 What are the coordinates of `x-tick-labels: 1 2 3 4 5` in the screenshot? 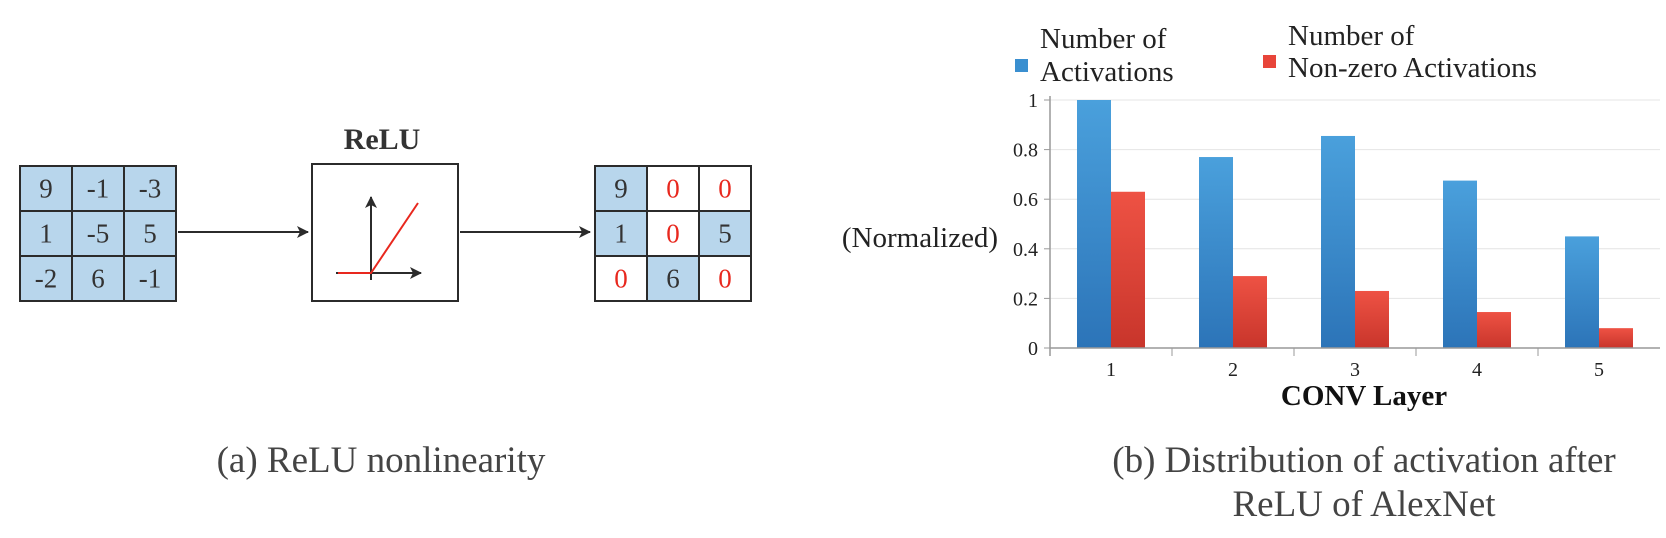 It's located at (1355, 370).